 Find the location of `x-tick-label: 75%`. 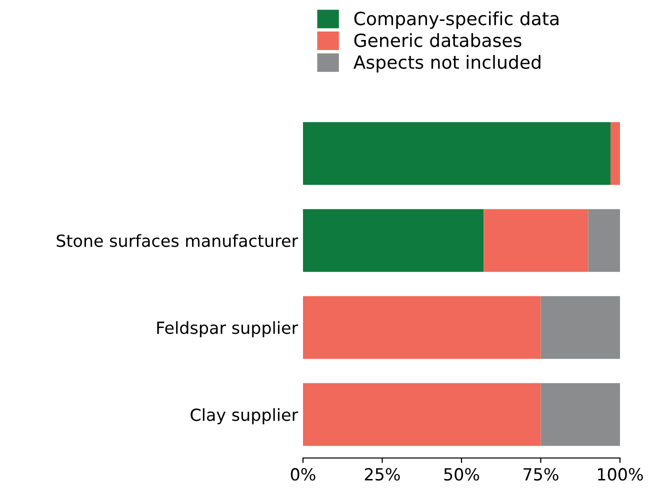

x-tick-label: 75% is located at coordinates (541, 474).